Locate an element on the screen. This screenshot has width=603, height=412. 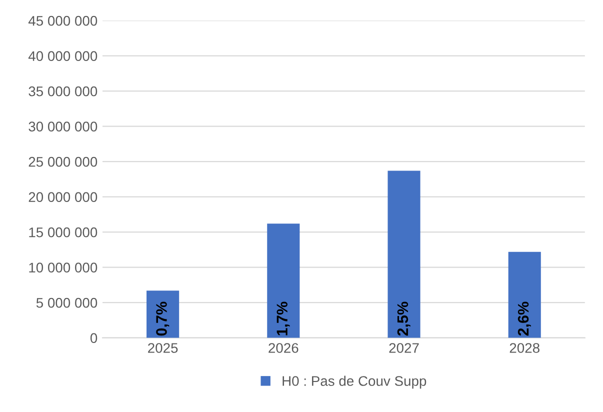
y-tick-label: 20 000 000 is located at coordinates (63, 197).